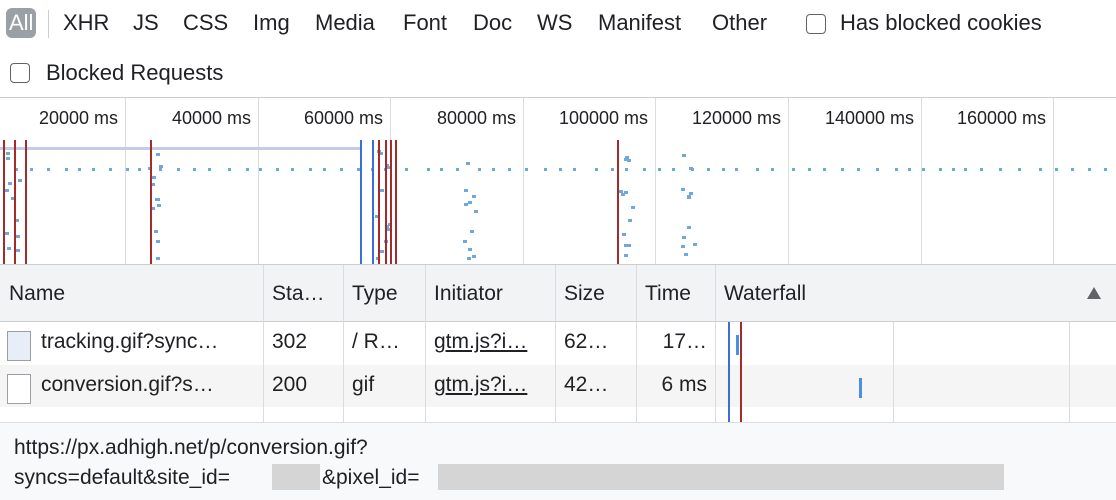  What do you see at coordinates (271, 22) in the screenshot?
I see `filter-button: Img` at bounding box center [271, 22].